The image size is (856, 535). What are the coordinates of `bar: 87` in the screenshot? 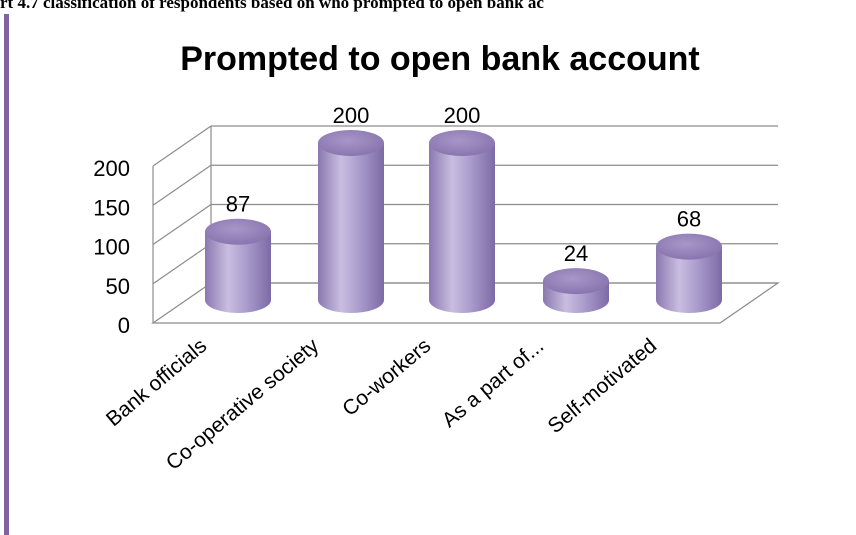 It's located at (238, 252).